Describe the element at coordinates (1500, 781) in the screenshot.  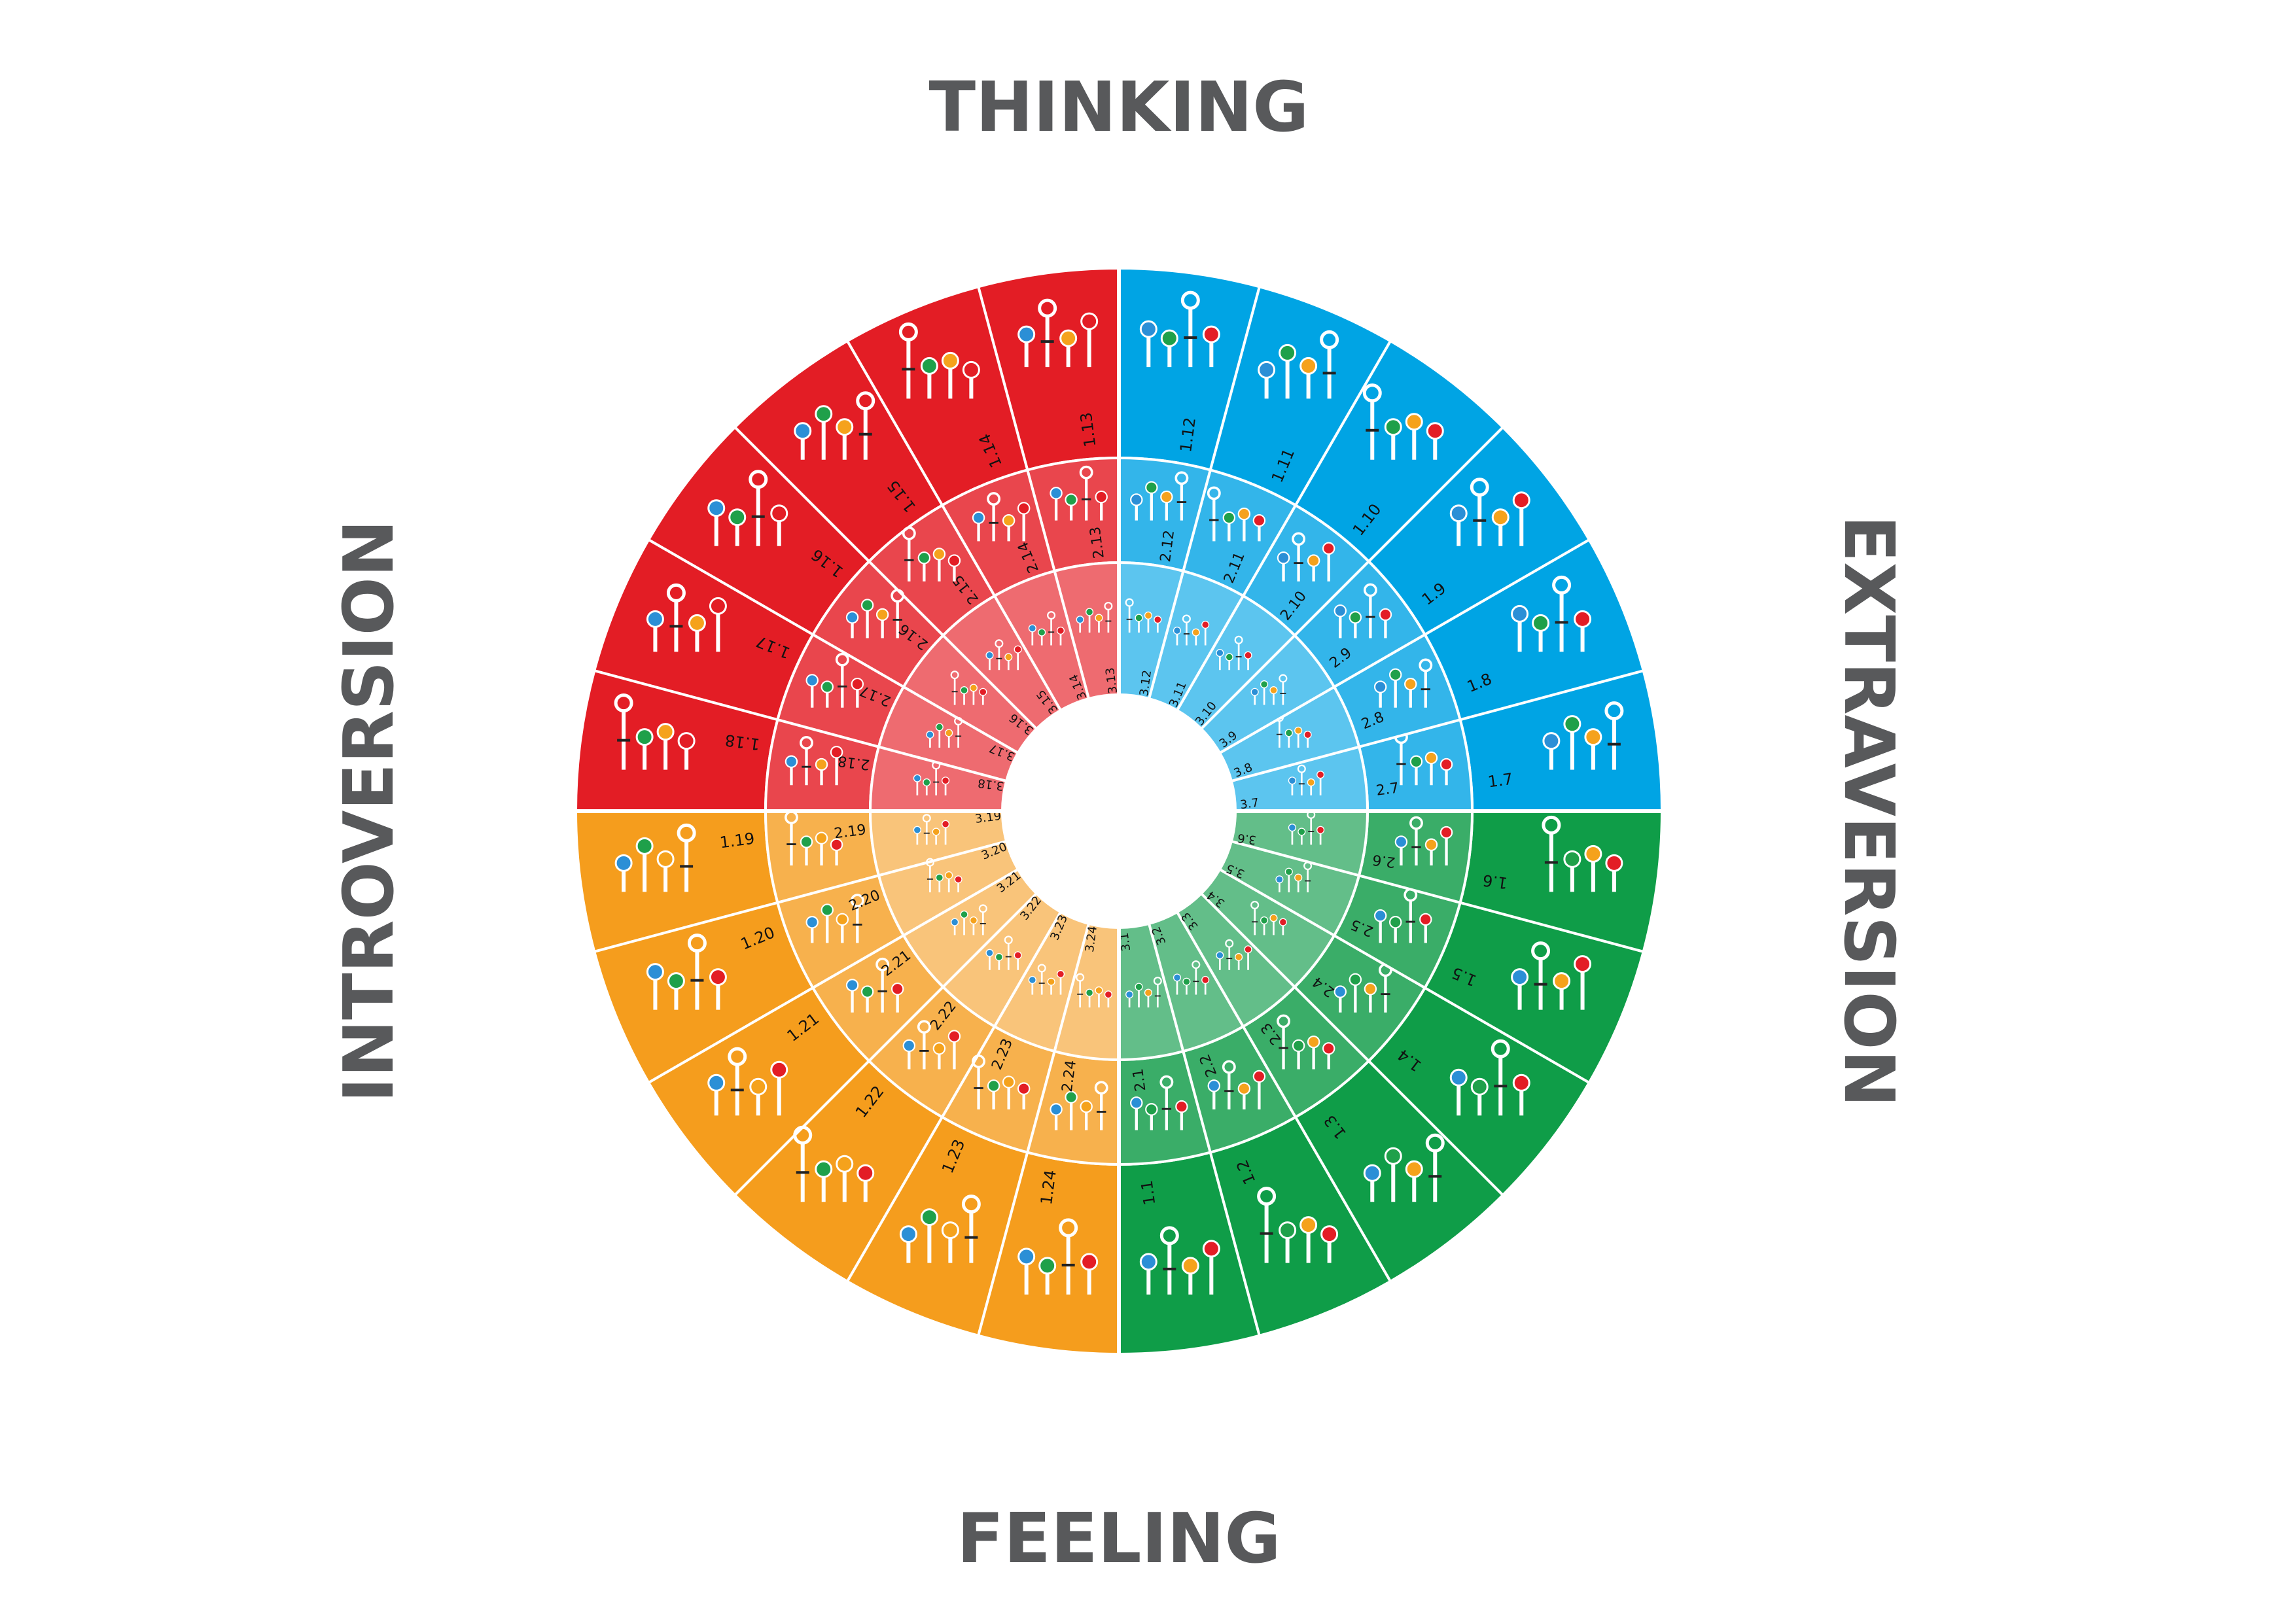
I see `sector-code: 1.7` at that location.